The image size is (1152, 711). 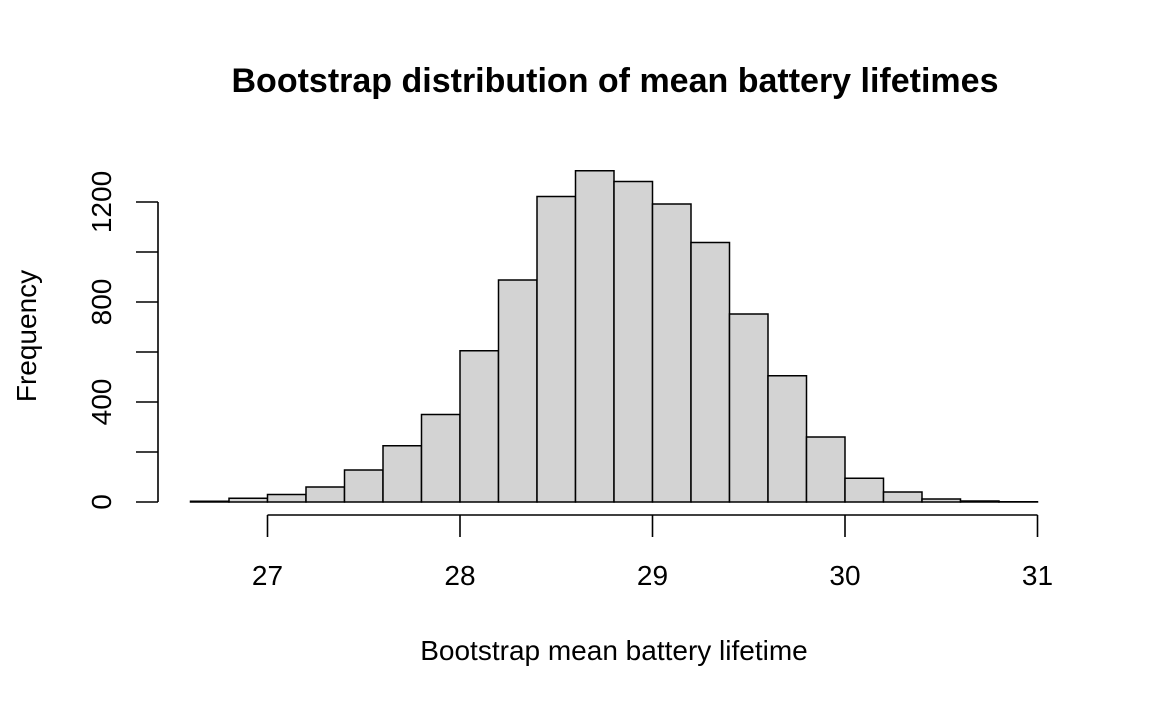 I want to click on x-tick-label: 28, so click(x=459, y=575).